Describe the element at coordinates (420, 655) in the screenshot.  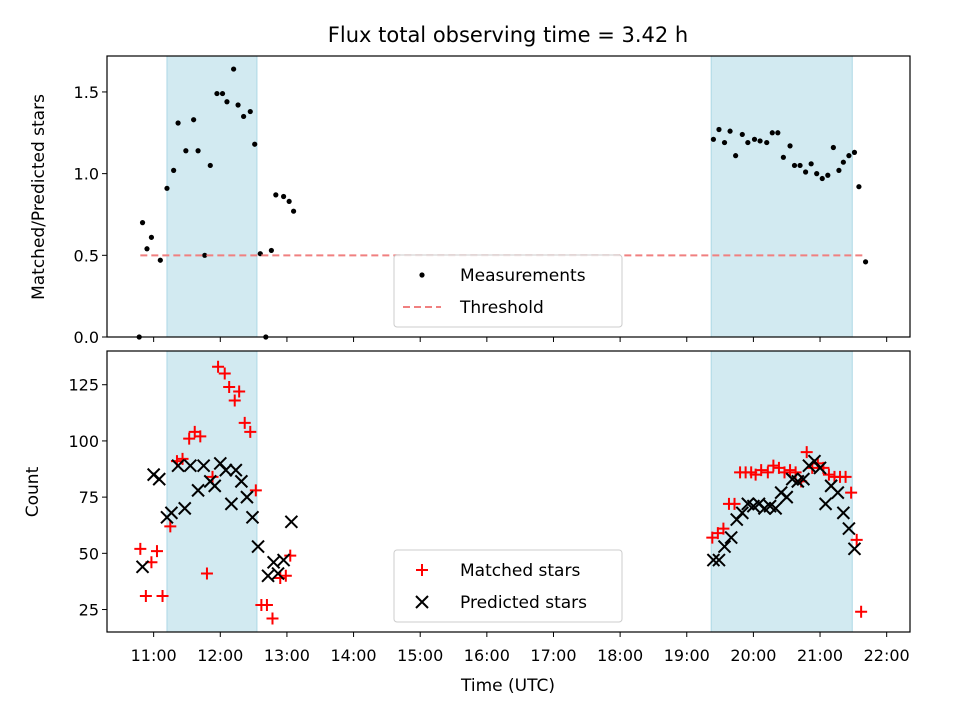
I see `x-tick-label: 15:00` at that location.